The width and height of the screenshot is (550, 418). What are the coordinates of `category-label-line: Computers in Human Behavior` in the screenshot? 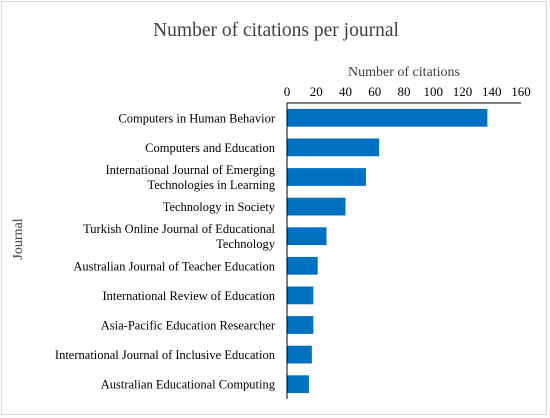 It's located at (196, 118).